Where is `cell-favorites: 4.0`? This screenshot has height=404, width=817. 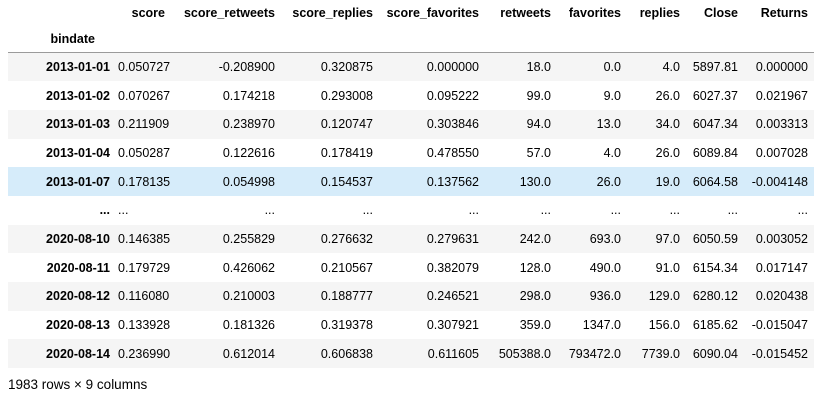 cell-favorites: 4.0 is located at coordinates (612, 152).